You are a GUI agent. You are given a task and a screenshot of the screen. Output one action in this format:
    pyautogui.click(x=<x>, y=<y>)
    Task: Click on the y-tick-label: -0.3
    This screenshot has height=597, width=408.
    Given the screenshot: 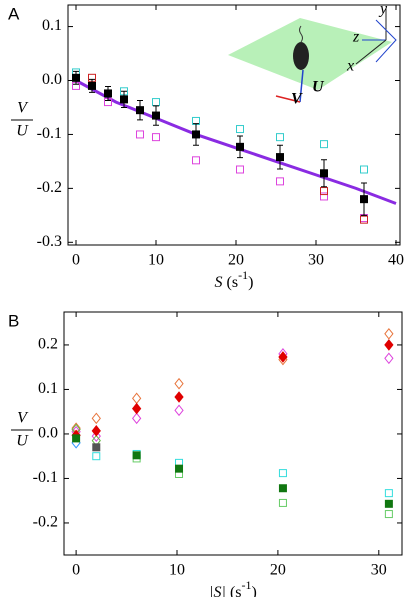 What is the action you would take?
    pyautogui.click(x=49, y=241)
    